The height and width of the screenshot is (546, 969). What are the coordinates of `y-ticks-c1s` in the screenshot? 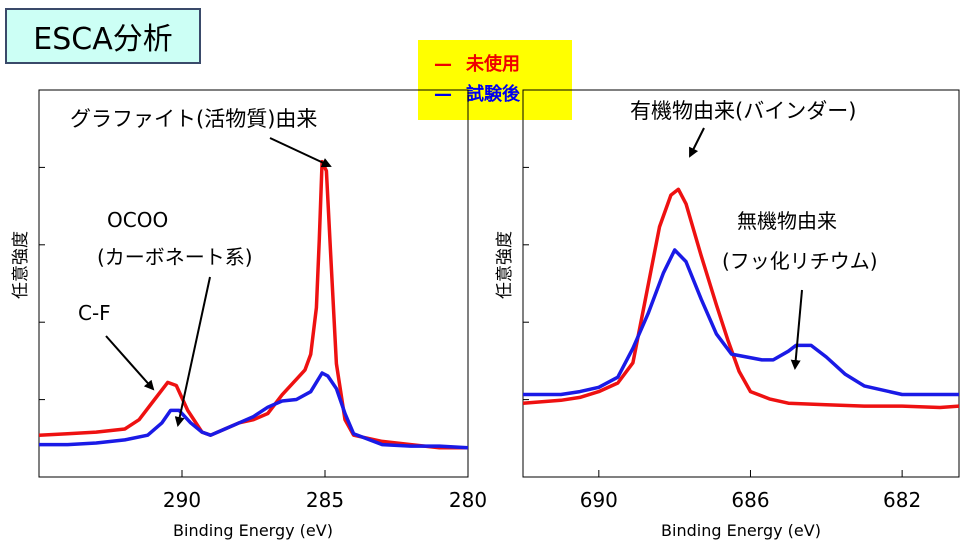 It's located at (42, 283).